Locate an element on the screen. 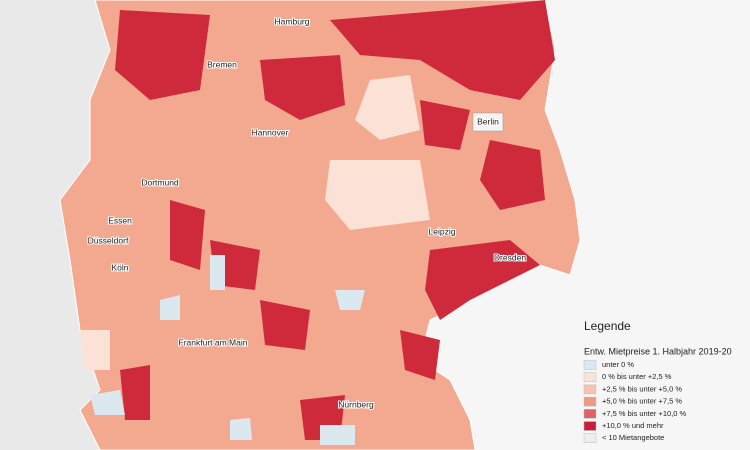 The width and height of the screenshot is (750, 450). legend-label: +2,5 % bis unter +5,0 % is located at coordinates (642, 388).